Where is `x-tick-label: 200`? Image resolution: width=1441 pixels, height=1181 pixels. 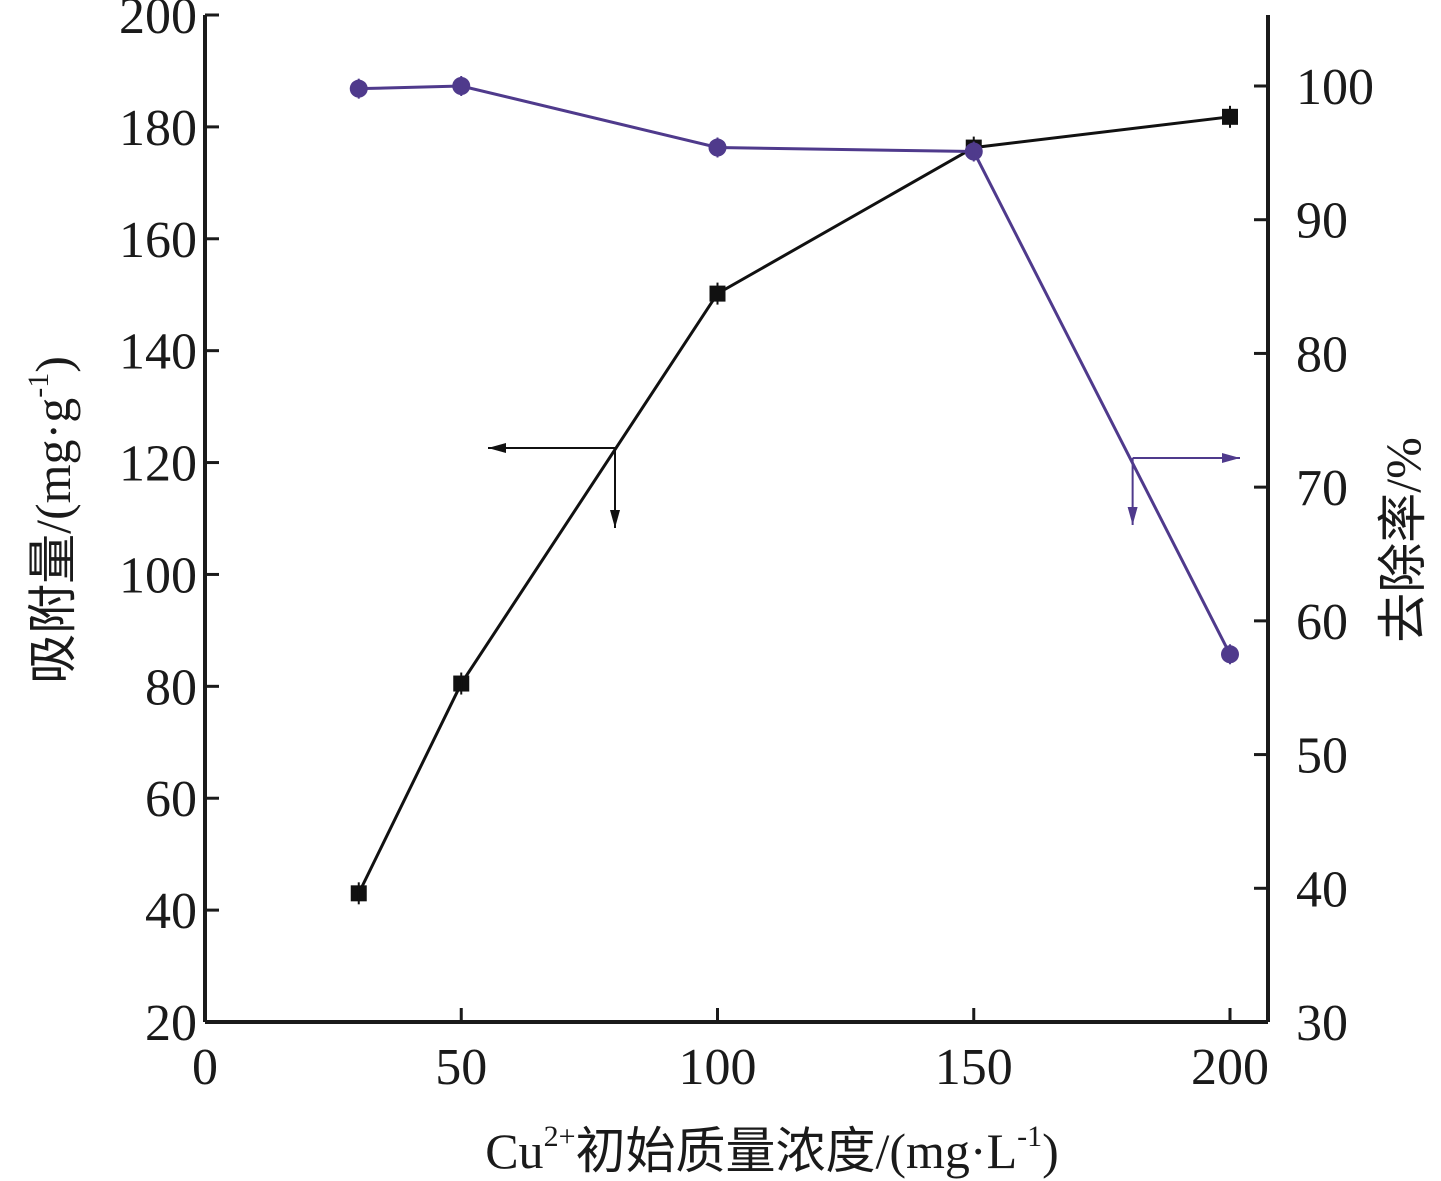
x-tick-label: 200 is located at coordinates (1230, 1067).